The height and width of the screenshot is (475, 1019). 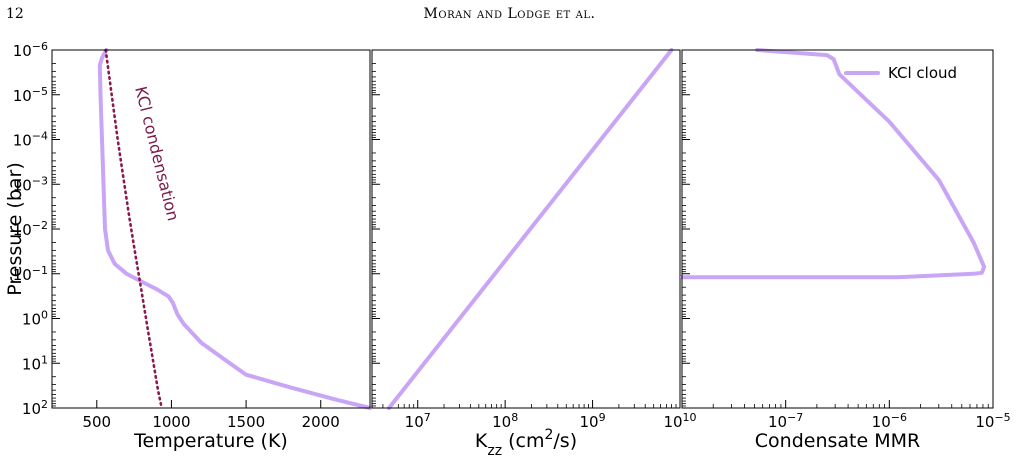 I want to click on legend-label: KCl cloud, so click(x=922, y=73).